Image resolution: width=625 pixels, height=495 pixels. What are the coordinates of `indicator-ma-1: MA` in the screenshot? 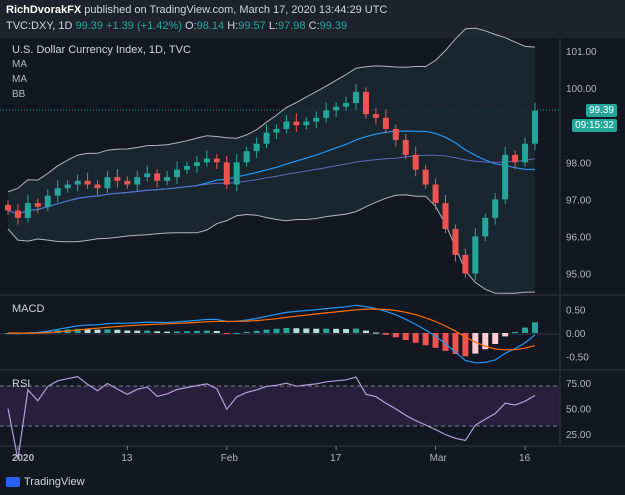 It's located at (19, 64).